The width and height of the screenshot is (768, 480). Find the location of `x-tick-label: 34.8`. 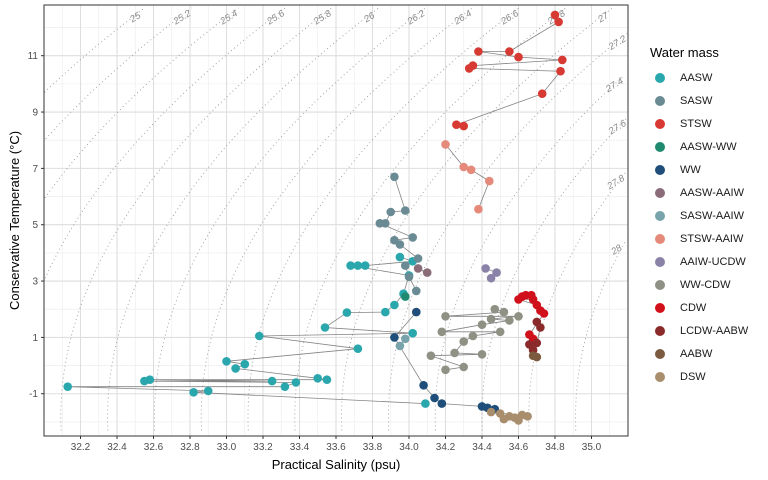

x-tick-label: 34.8 is located at coordinates (555, 447).